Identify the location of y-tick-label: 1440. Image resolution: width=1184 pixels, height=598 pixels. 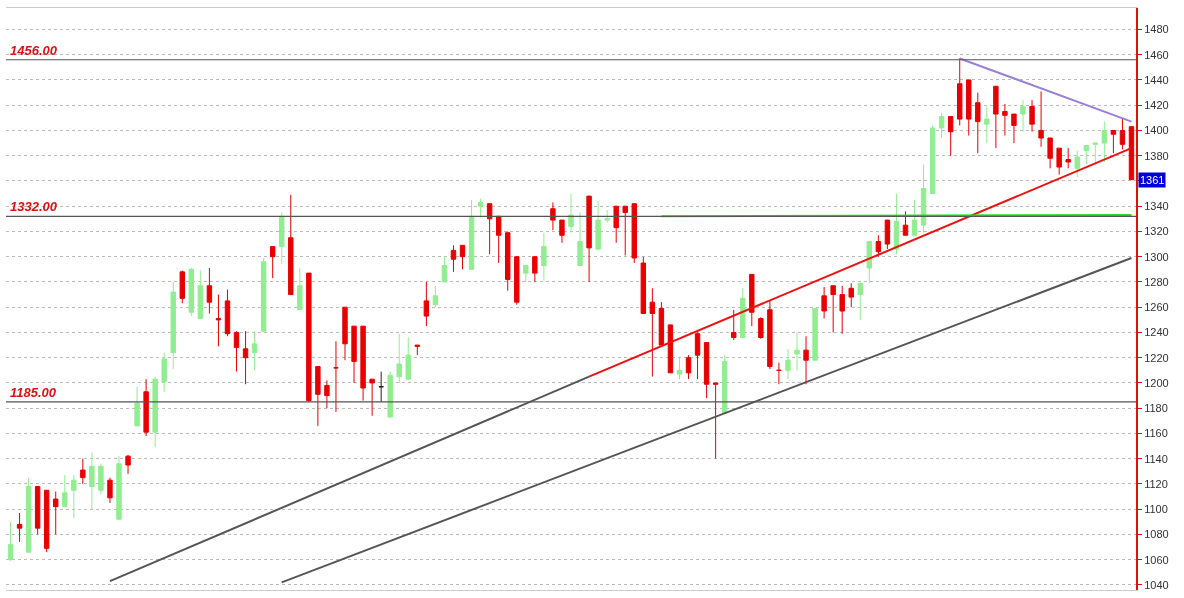
(1156, 79).